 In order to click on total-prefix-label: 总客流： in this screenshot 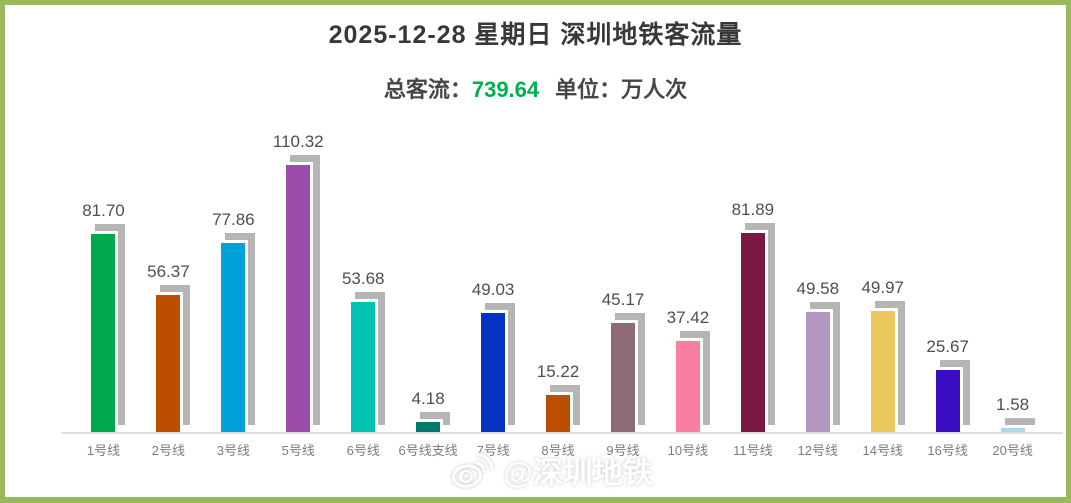, I will do `click(427, 89)`.